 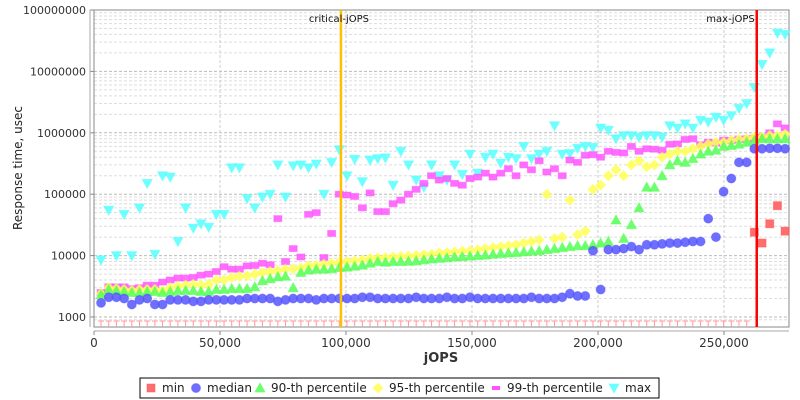 I want to click on legend-swatch, so click(x=151, y=388).